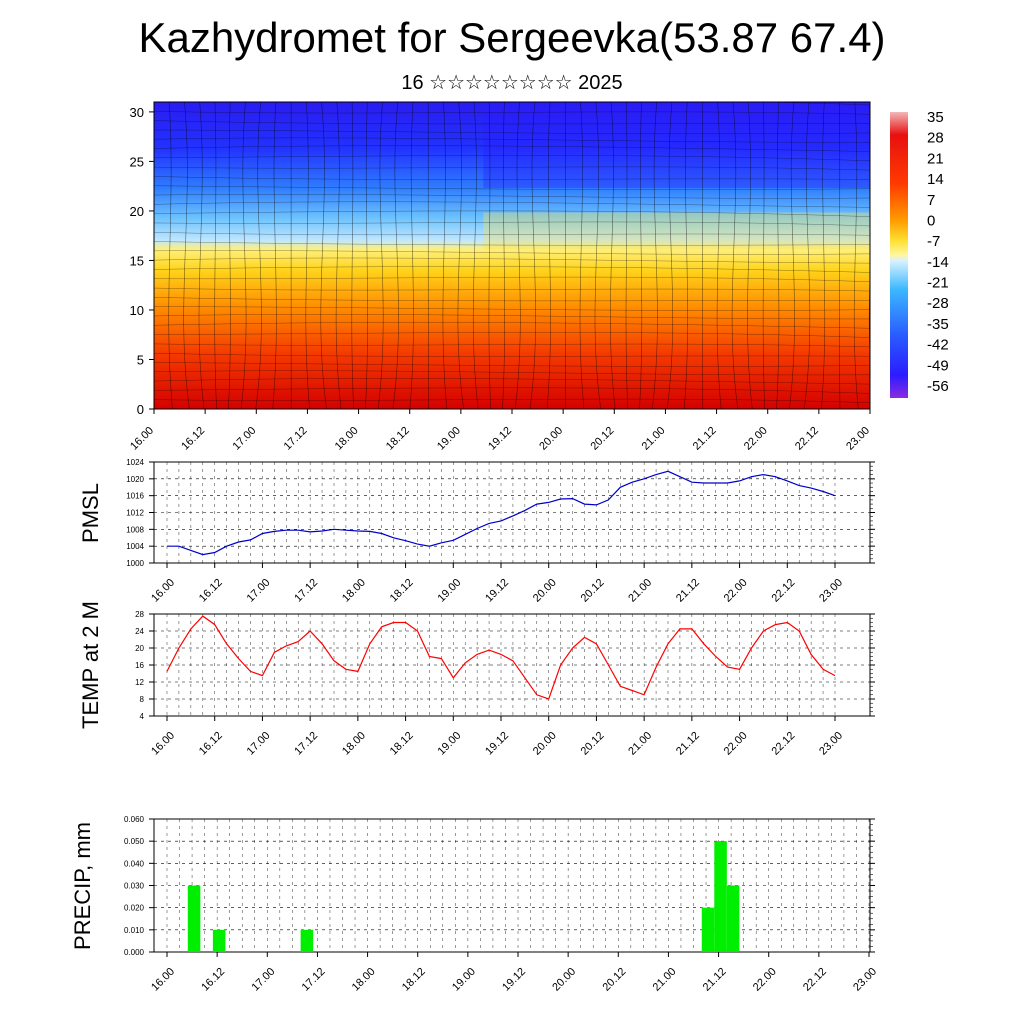  I want to click on chart-subtitle: 16 ☆☆☆☆☆☆☆☆ 2025, so click(512, 83).